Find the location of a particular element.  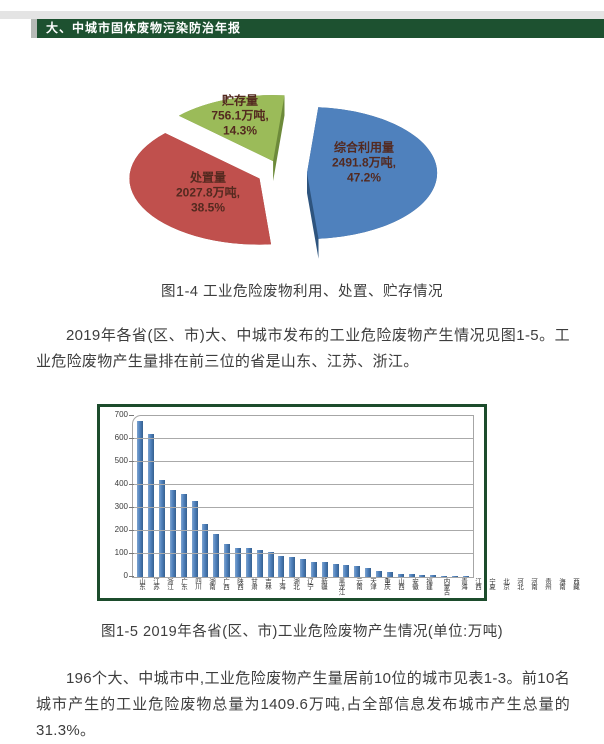

bar-重庆 is located at coordinates (324, 569).